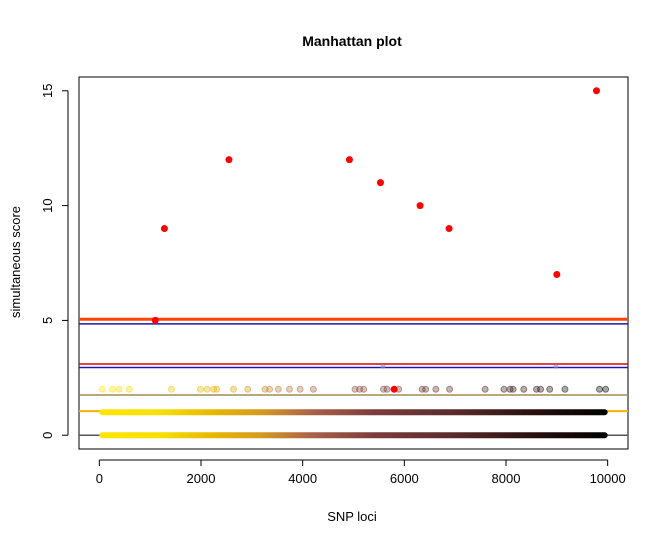 This screenshot has height=545, width=668. What do you see at coordinates (404, 478) in the screenshot?
I see `x-tick-label: 6000` at bounding box center [404, 478].